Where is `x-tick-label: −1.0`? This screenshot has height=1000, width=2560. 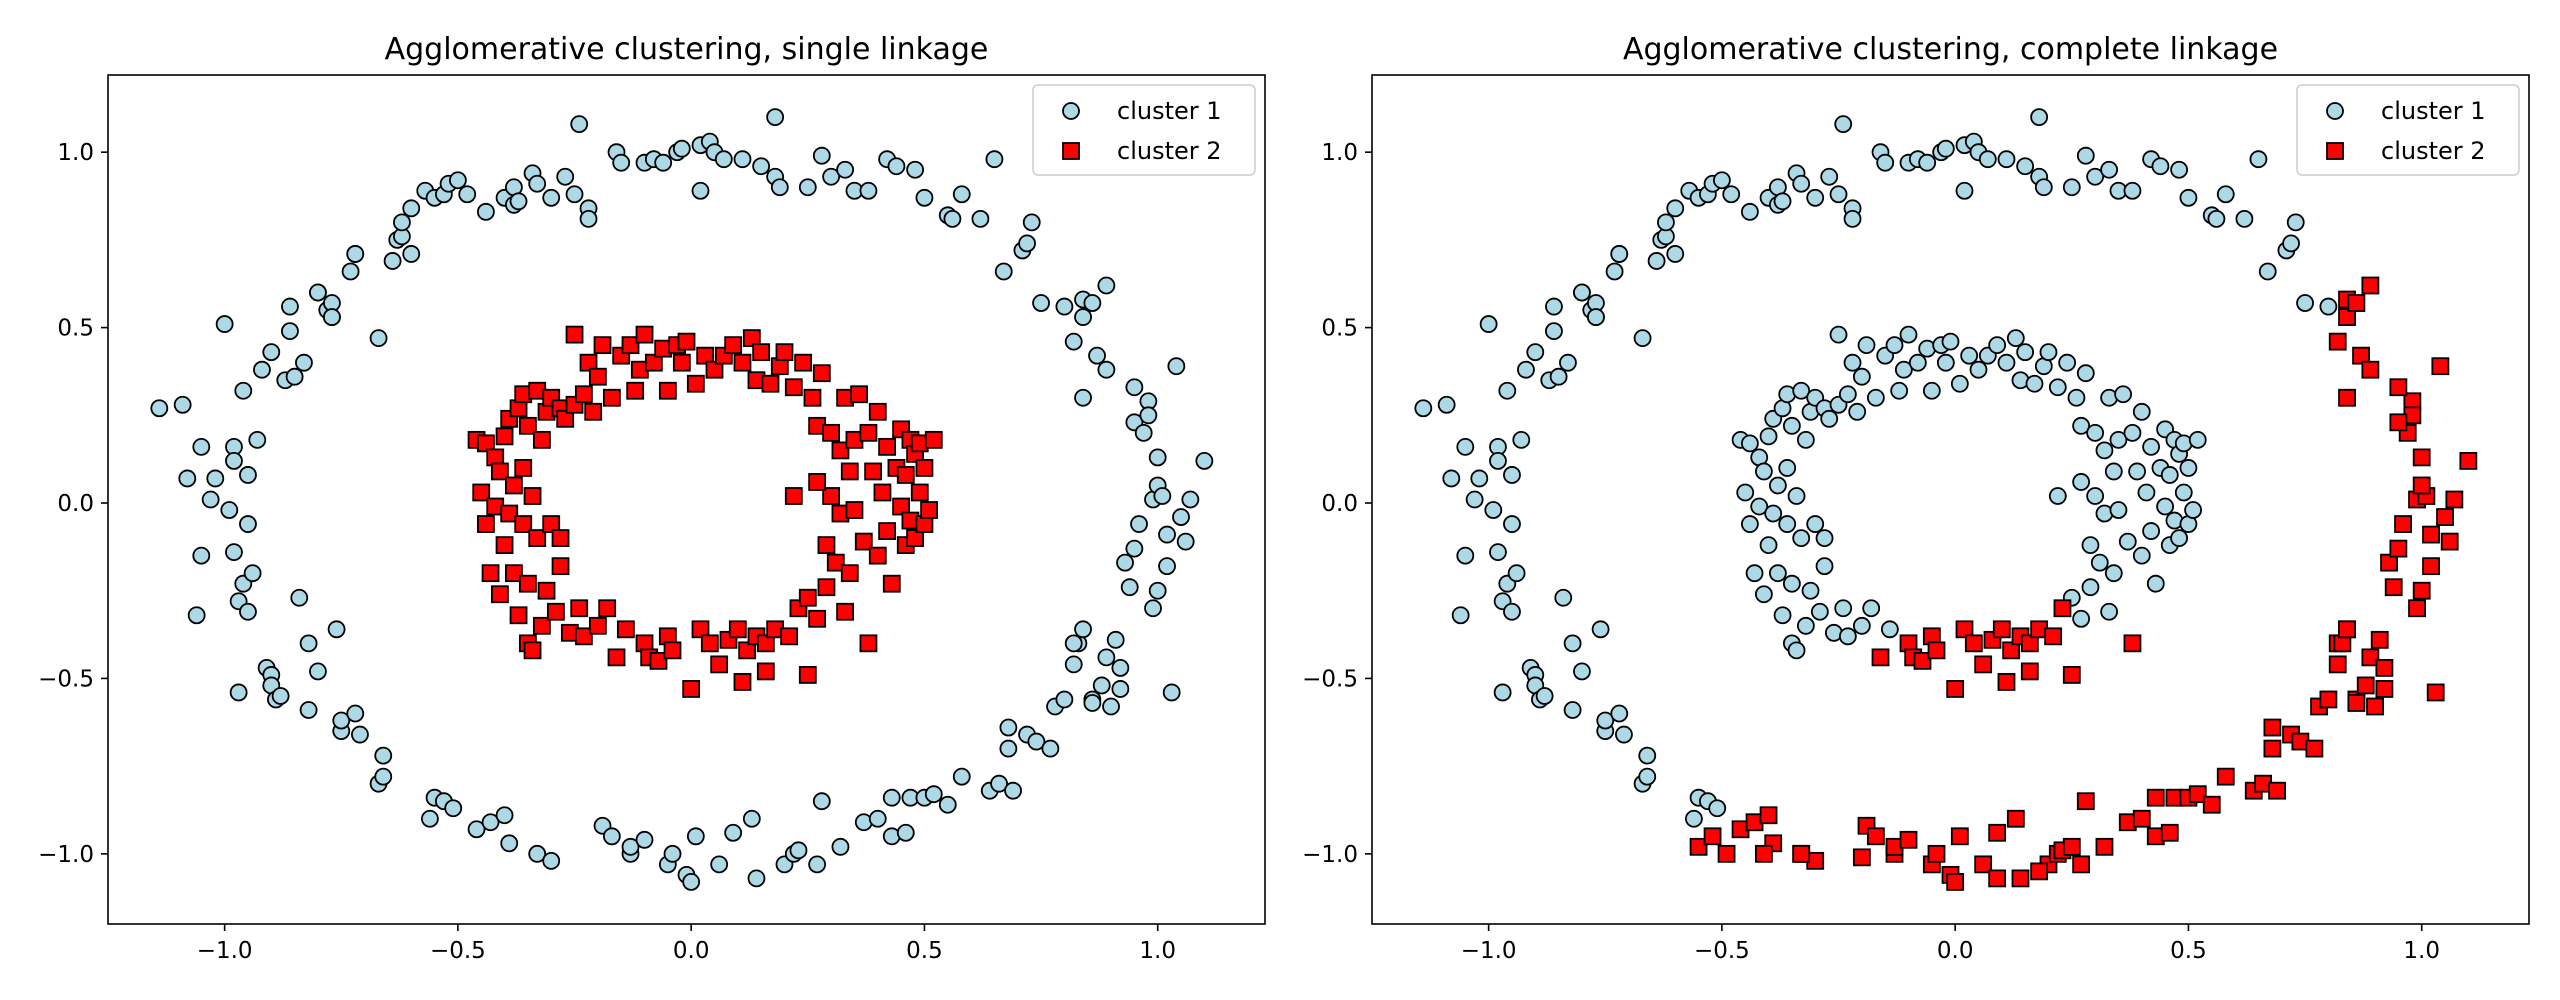 x-tick-label: −1.0 is located at coordinates (1489, 951).